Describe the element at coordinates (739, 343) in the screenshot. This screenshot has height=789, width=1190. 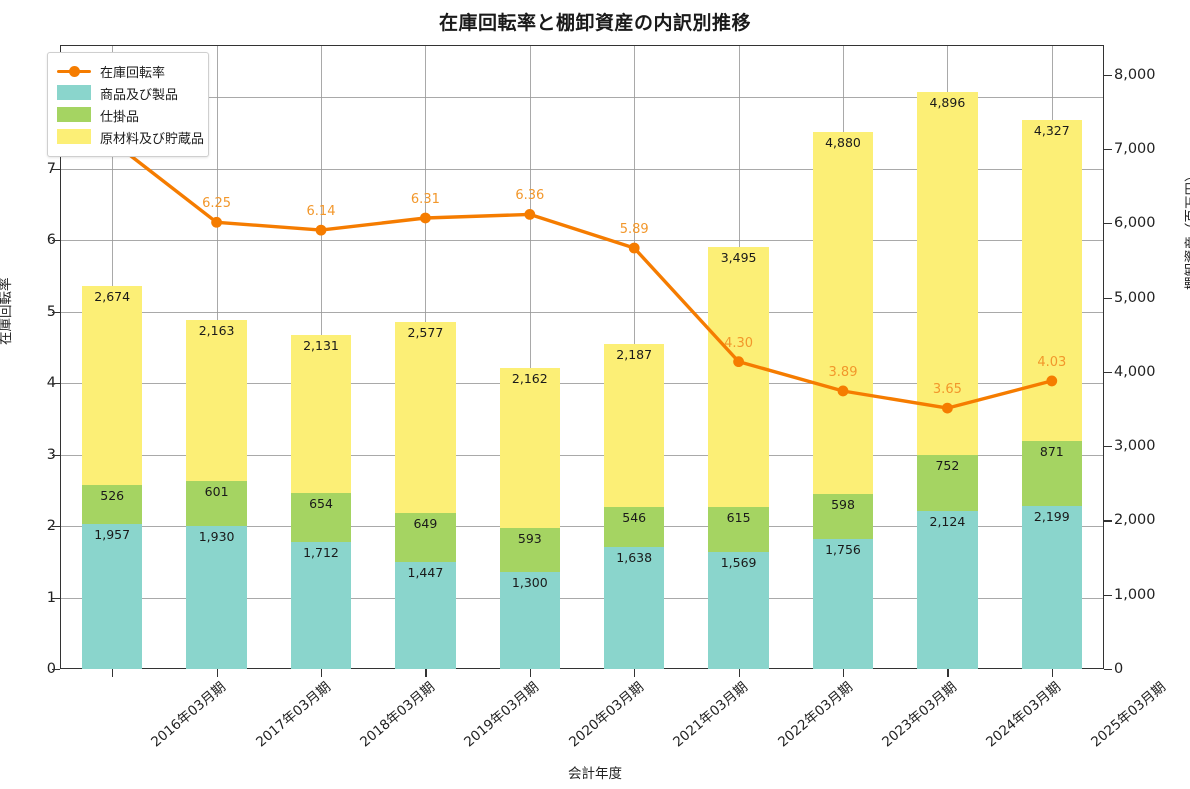
I see `turnover-rate-point-label: 4.30` at that location.